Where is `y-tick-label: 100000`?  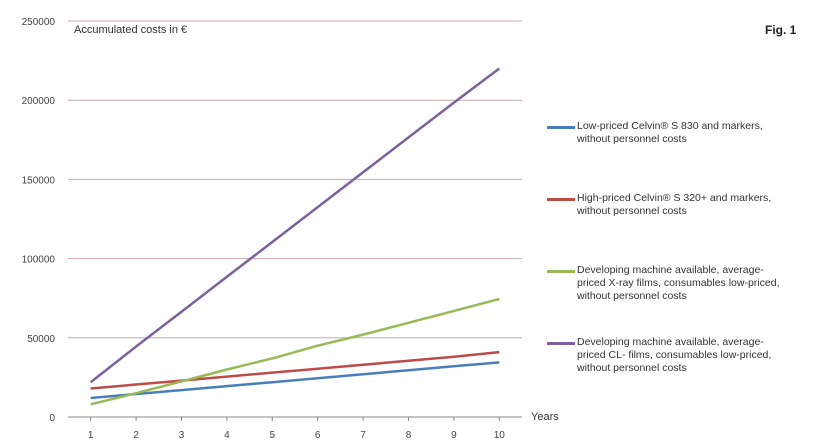
y-tick-label: 100000 is located at coordinates (39, 260).